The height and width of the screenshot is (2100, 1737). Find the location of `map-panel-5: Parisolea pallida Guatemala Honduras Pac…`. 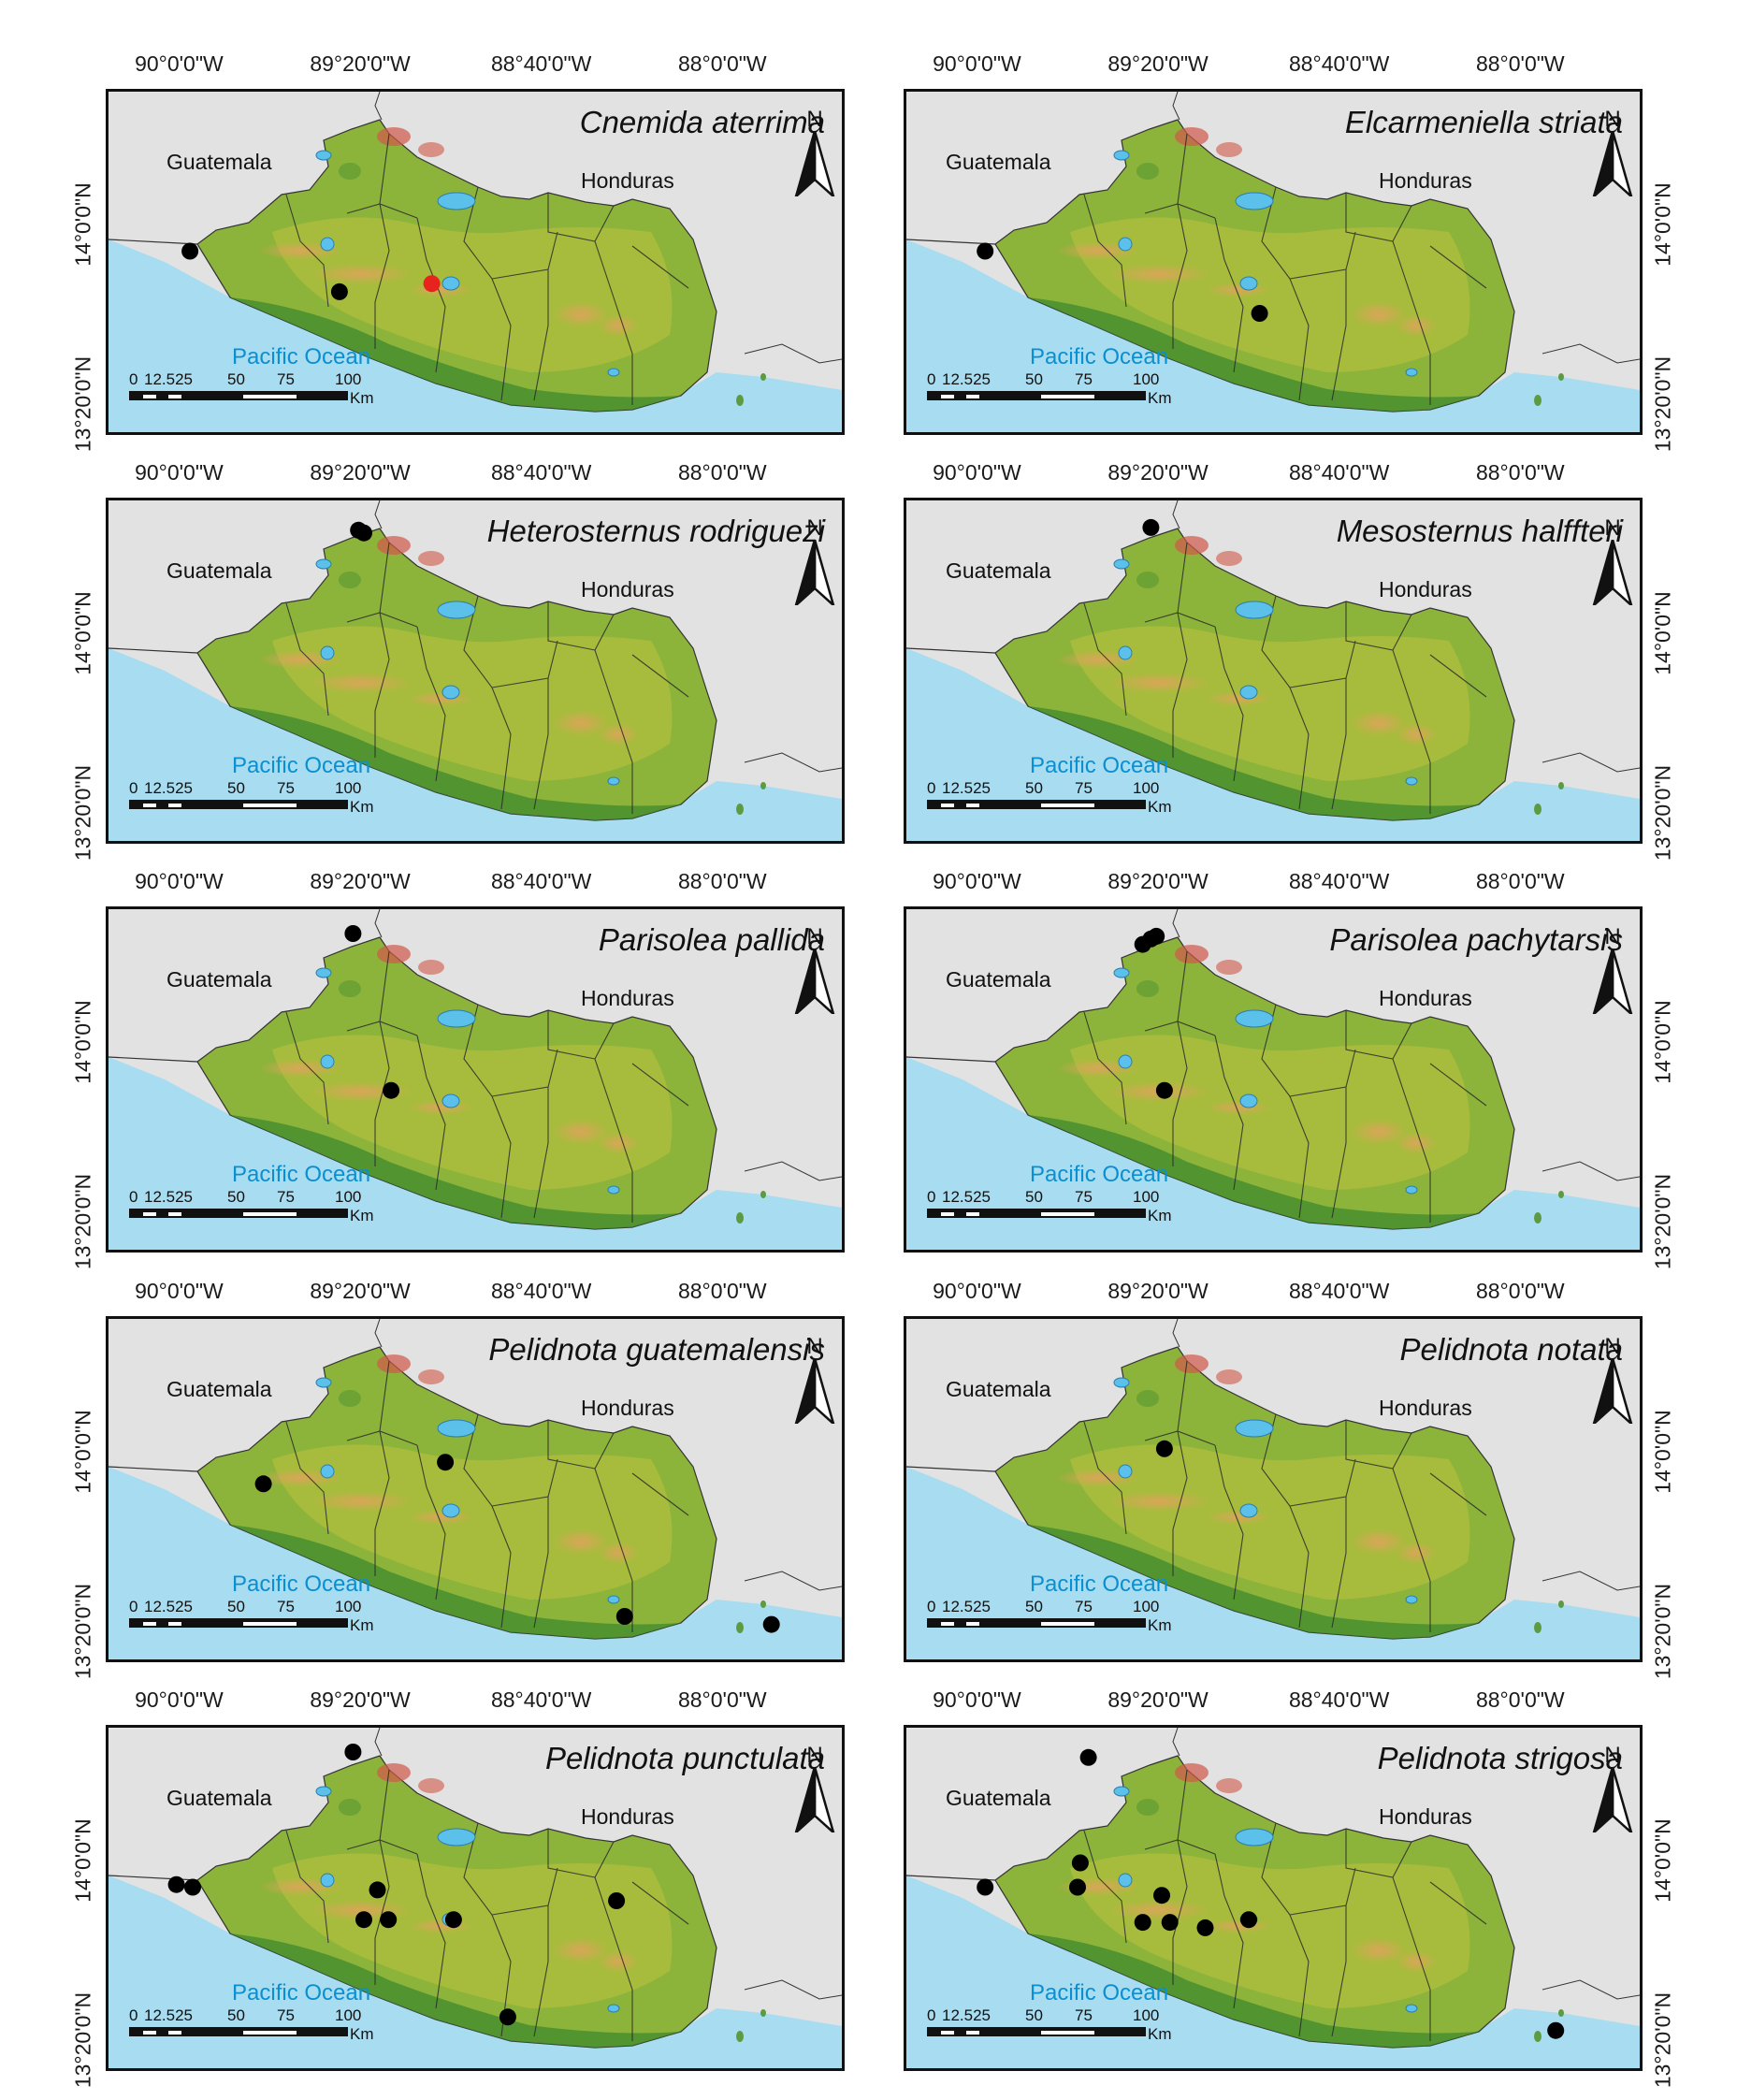

map-panel-5: Parisolea pallida Guatemala Honduras Pac… is located at coordinates (476, 1079).